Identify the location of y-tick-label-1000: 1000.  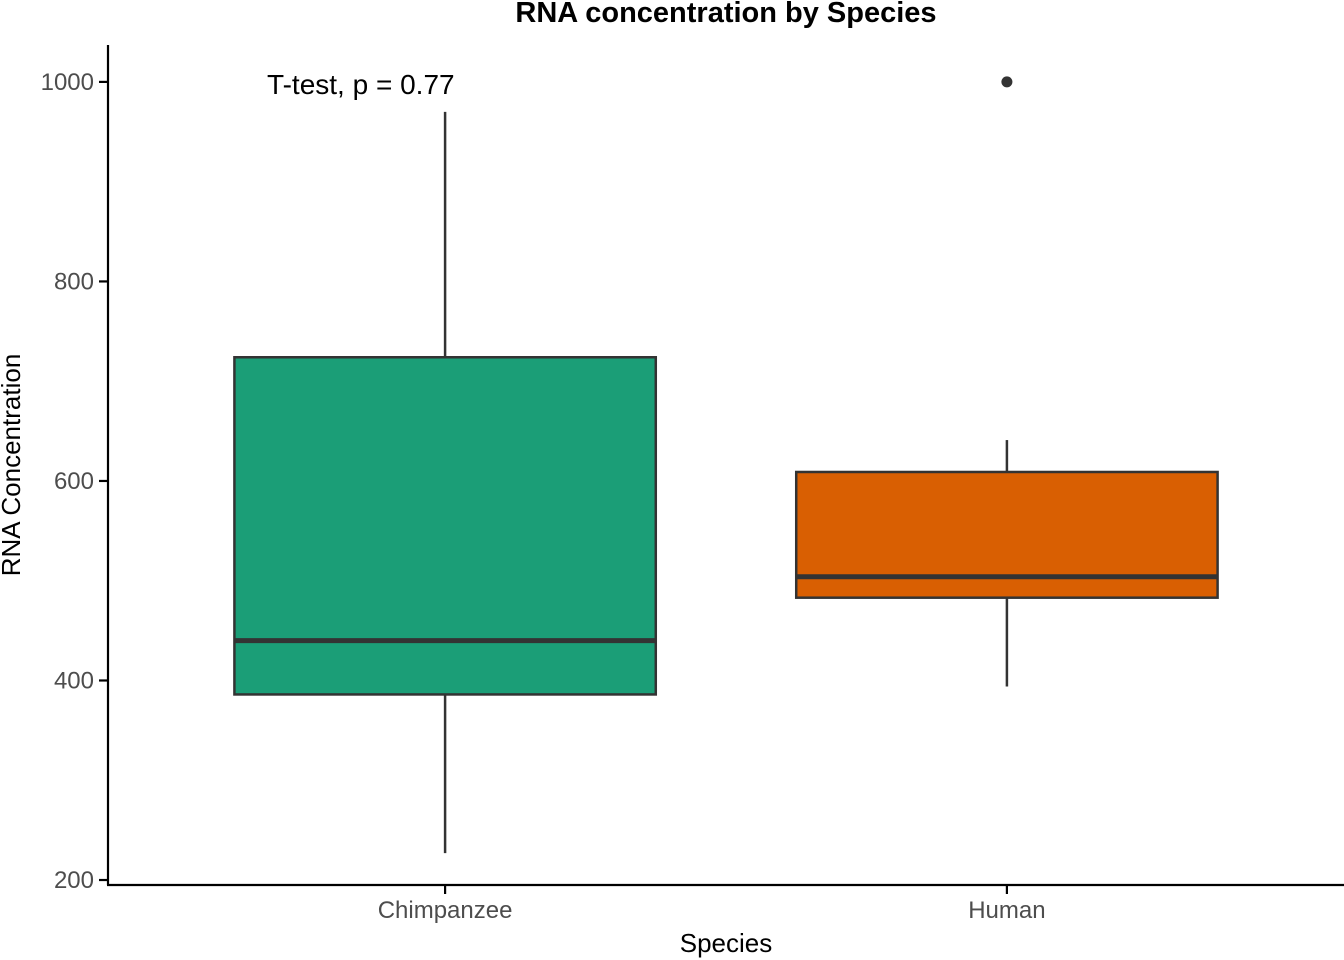
(67, 82).